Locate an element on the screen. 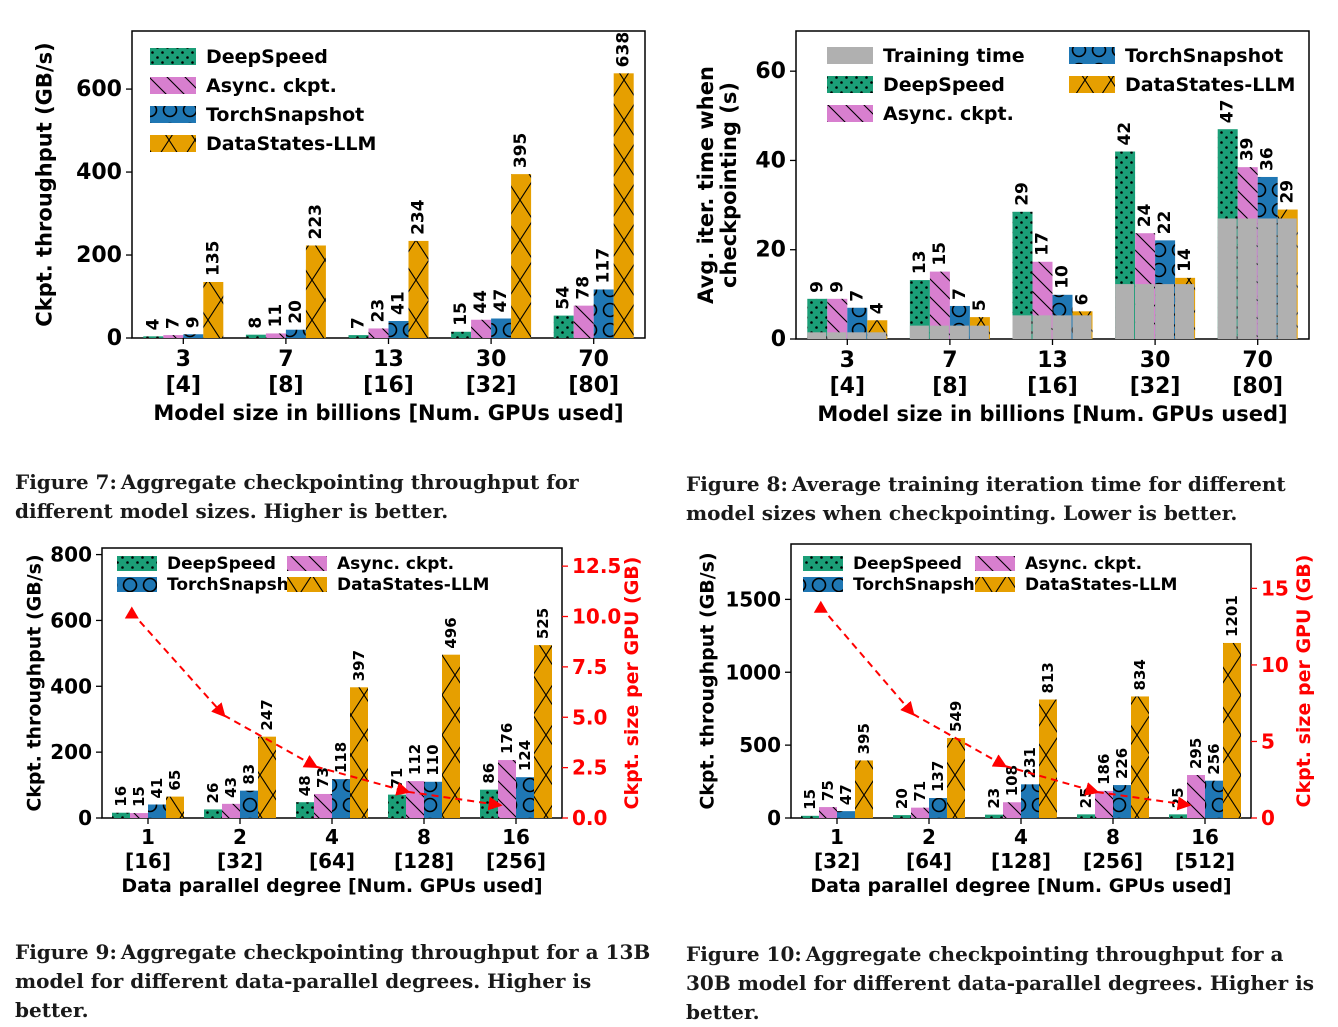 This screenshot has height=1027, width=1338. data-label: 9 is located at coordinates (817, 287).